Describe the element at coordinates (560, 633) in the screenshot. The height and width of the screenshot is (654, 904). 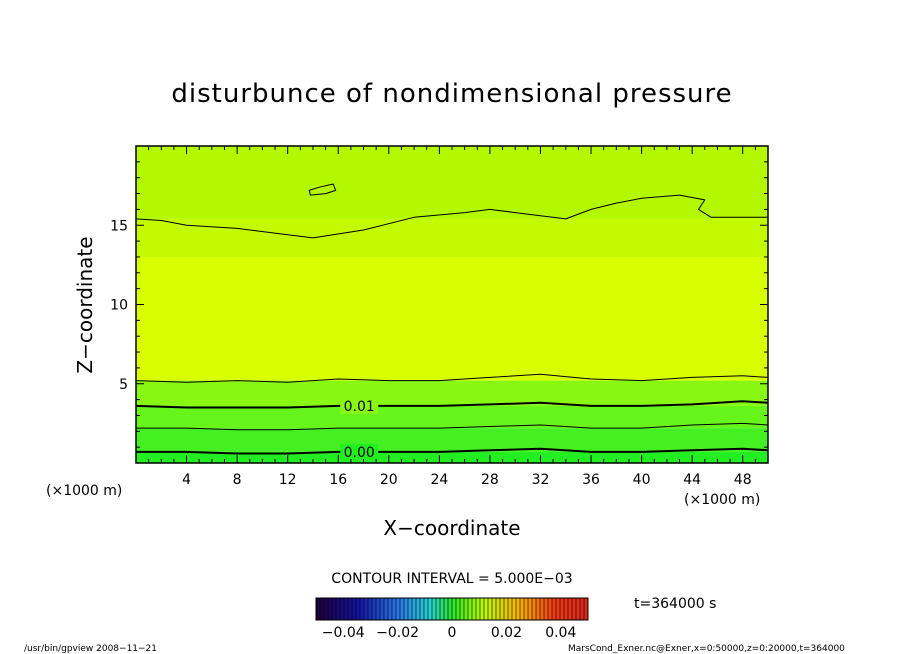
I see `colorbar-tick-label: 0.04` at that location.